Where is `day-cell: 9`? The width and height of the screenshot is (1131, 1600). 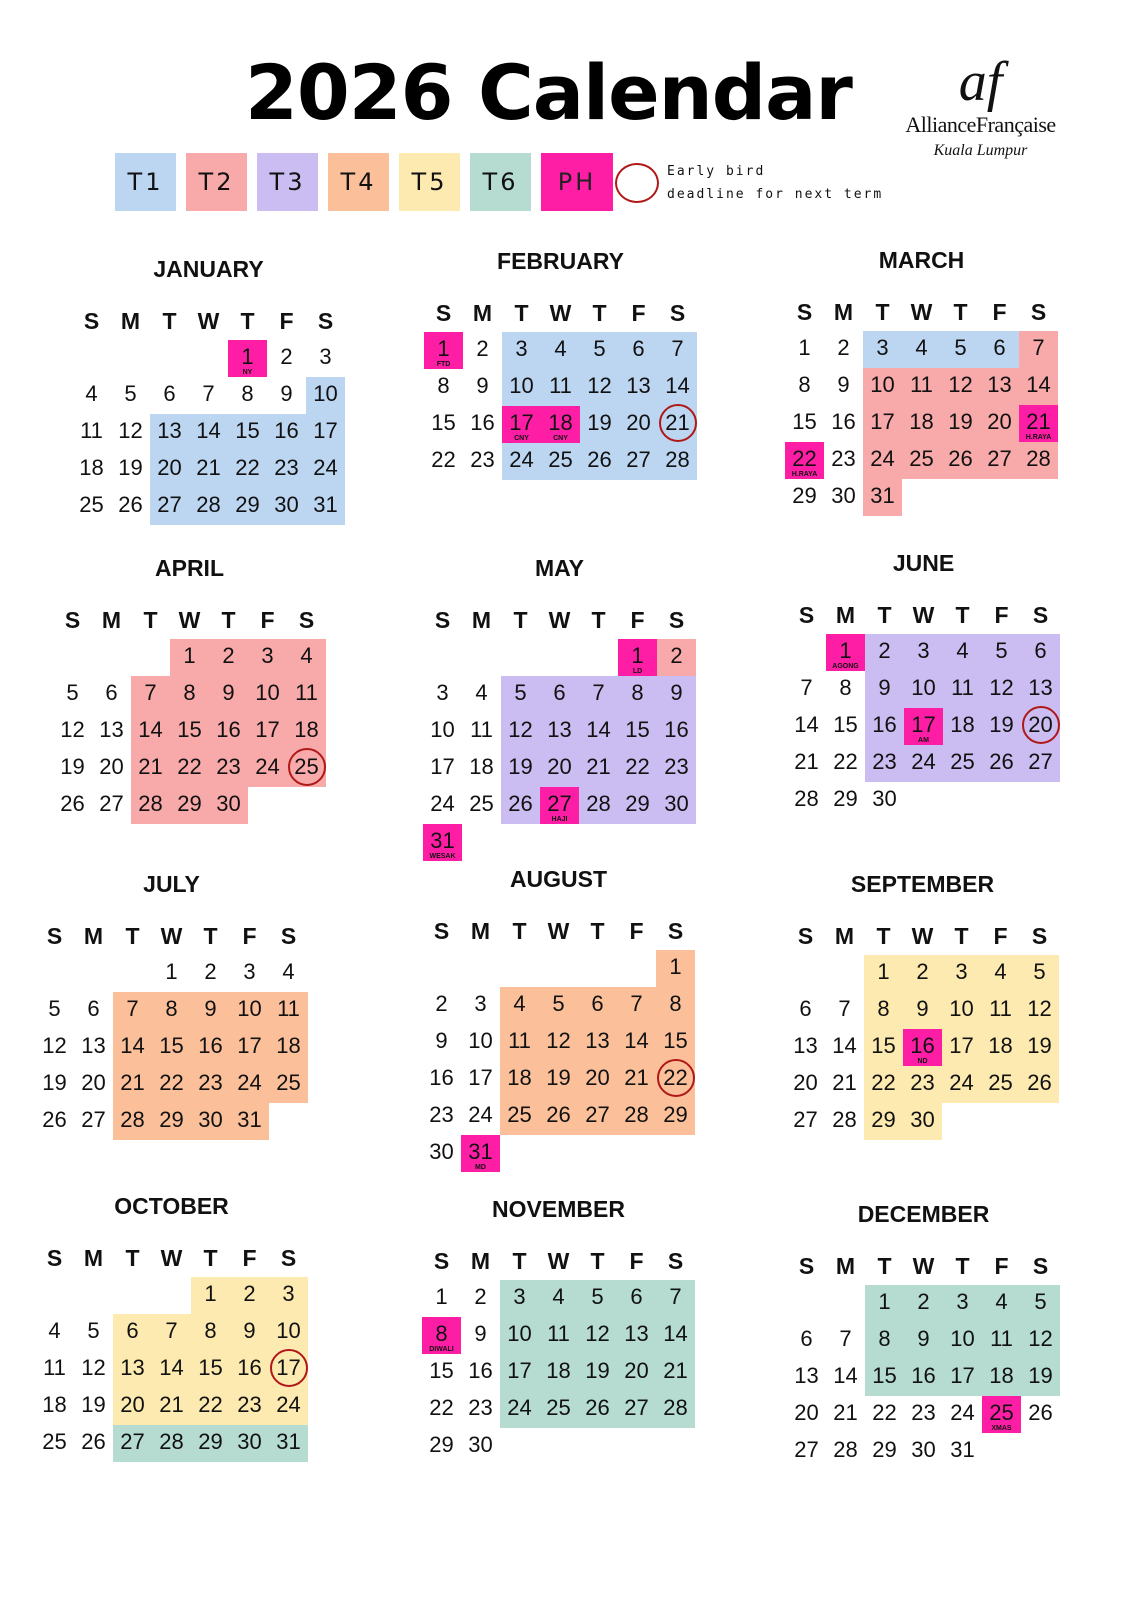 day-cell: 9 is located at coordinates (249, 1332).